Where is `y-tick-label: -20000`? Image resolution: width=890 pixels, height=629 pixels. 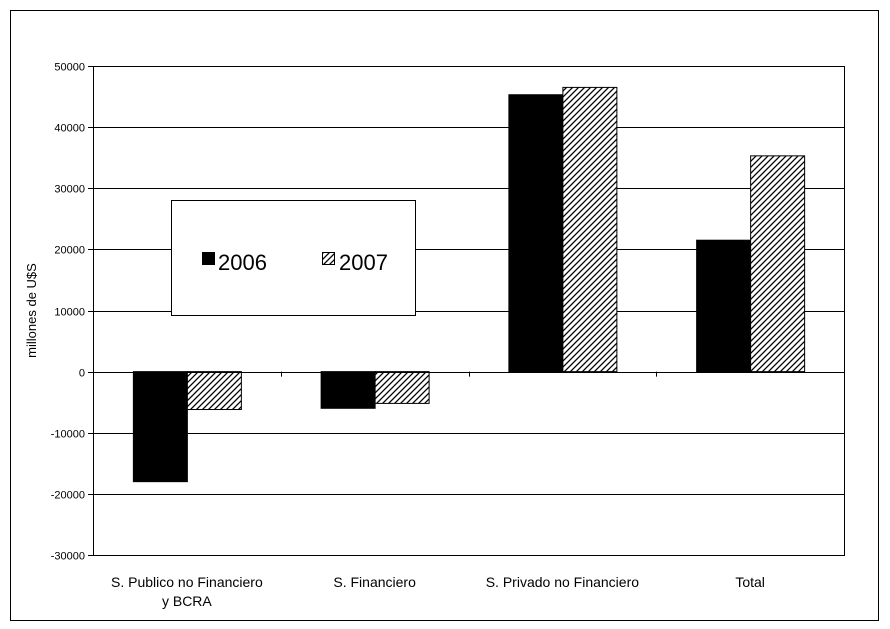 y-tick-label: -20000 is located at coordinates (68, 496).